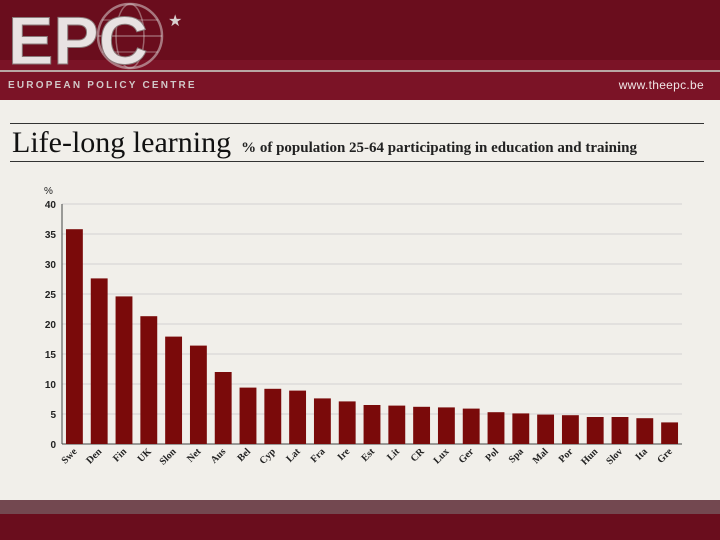 The image size is (720, 540). What do you see at coordinates (357, 161) in the screenshot?
I see `title-rule-bottom` at bounding box center [357, 161].